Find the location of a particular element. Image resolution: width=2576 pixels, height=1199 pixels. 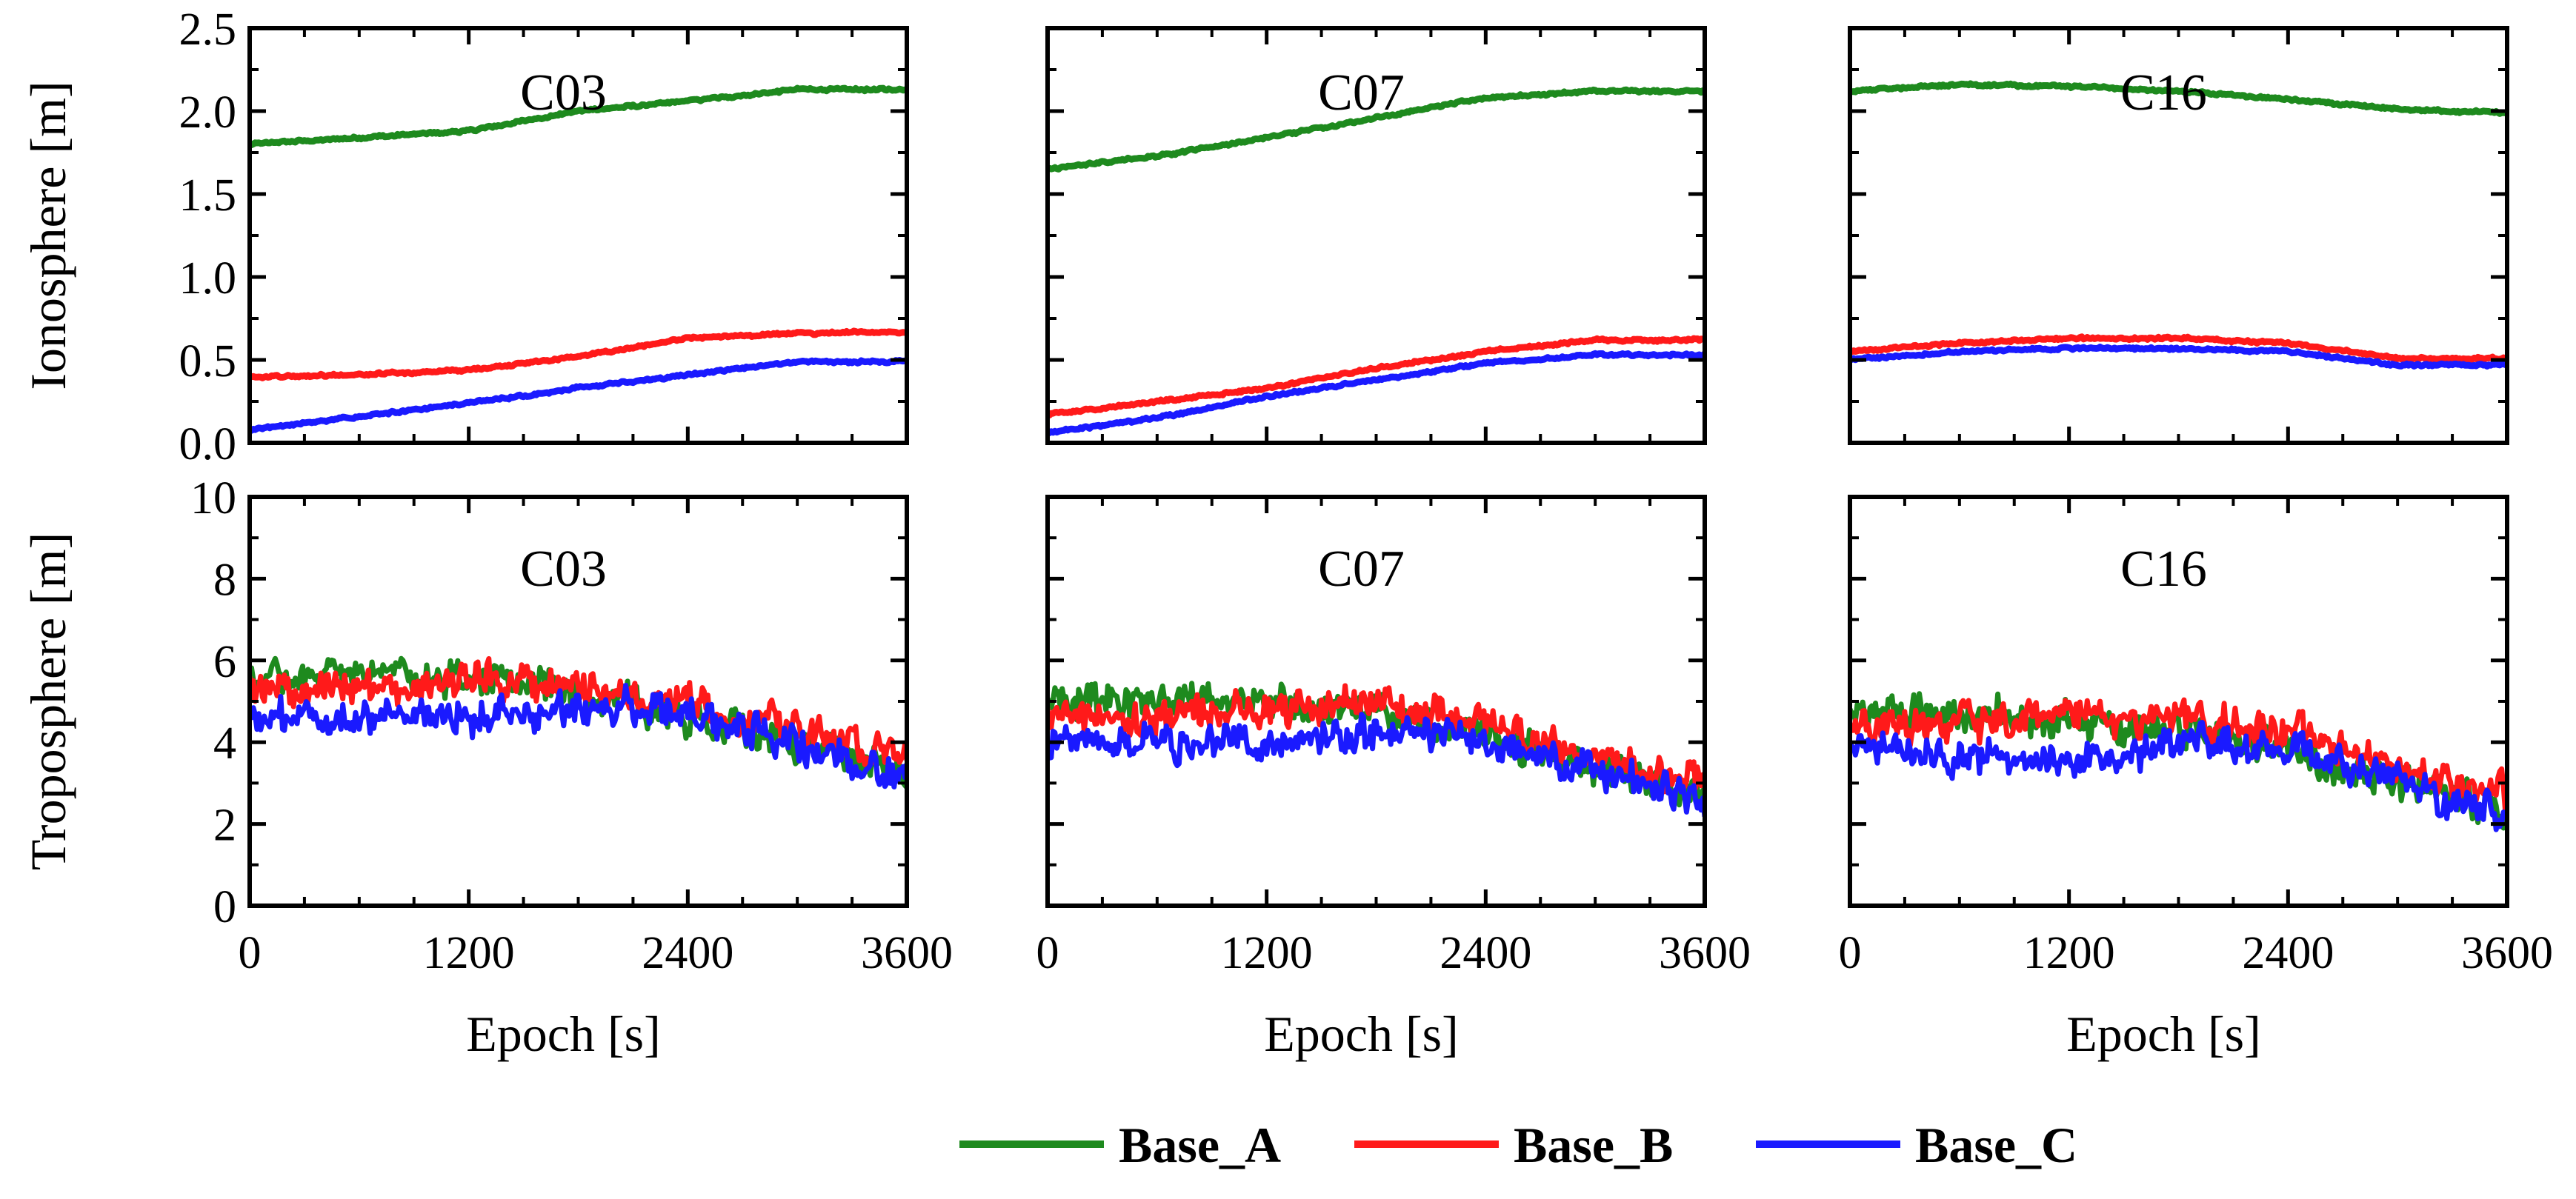

y-tick-label: 4 is located at coordinates (224, 743).